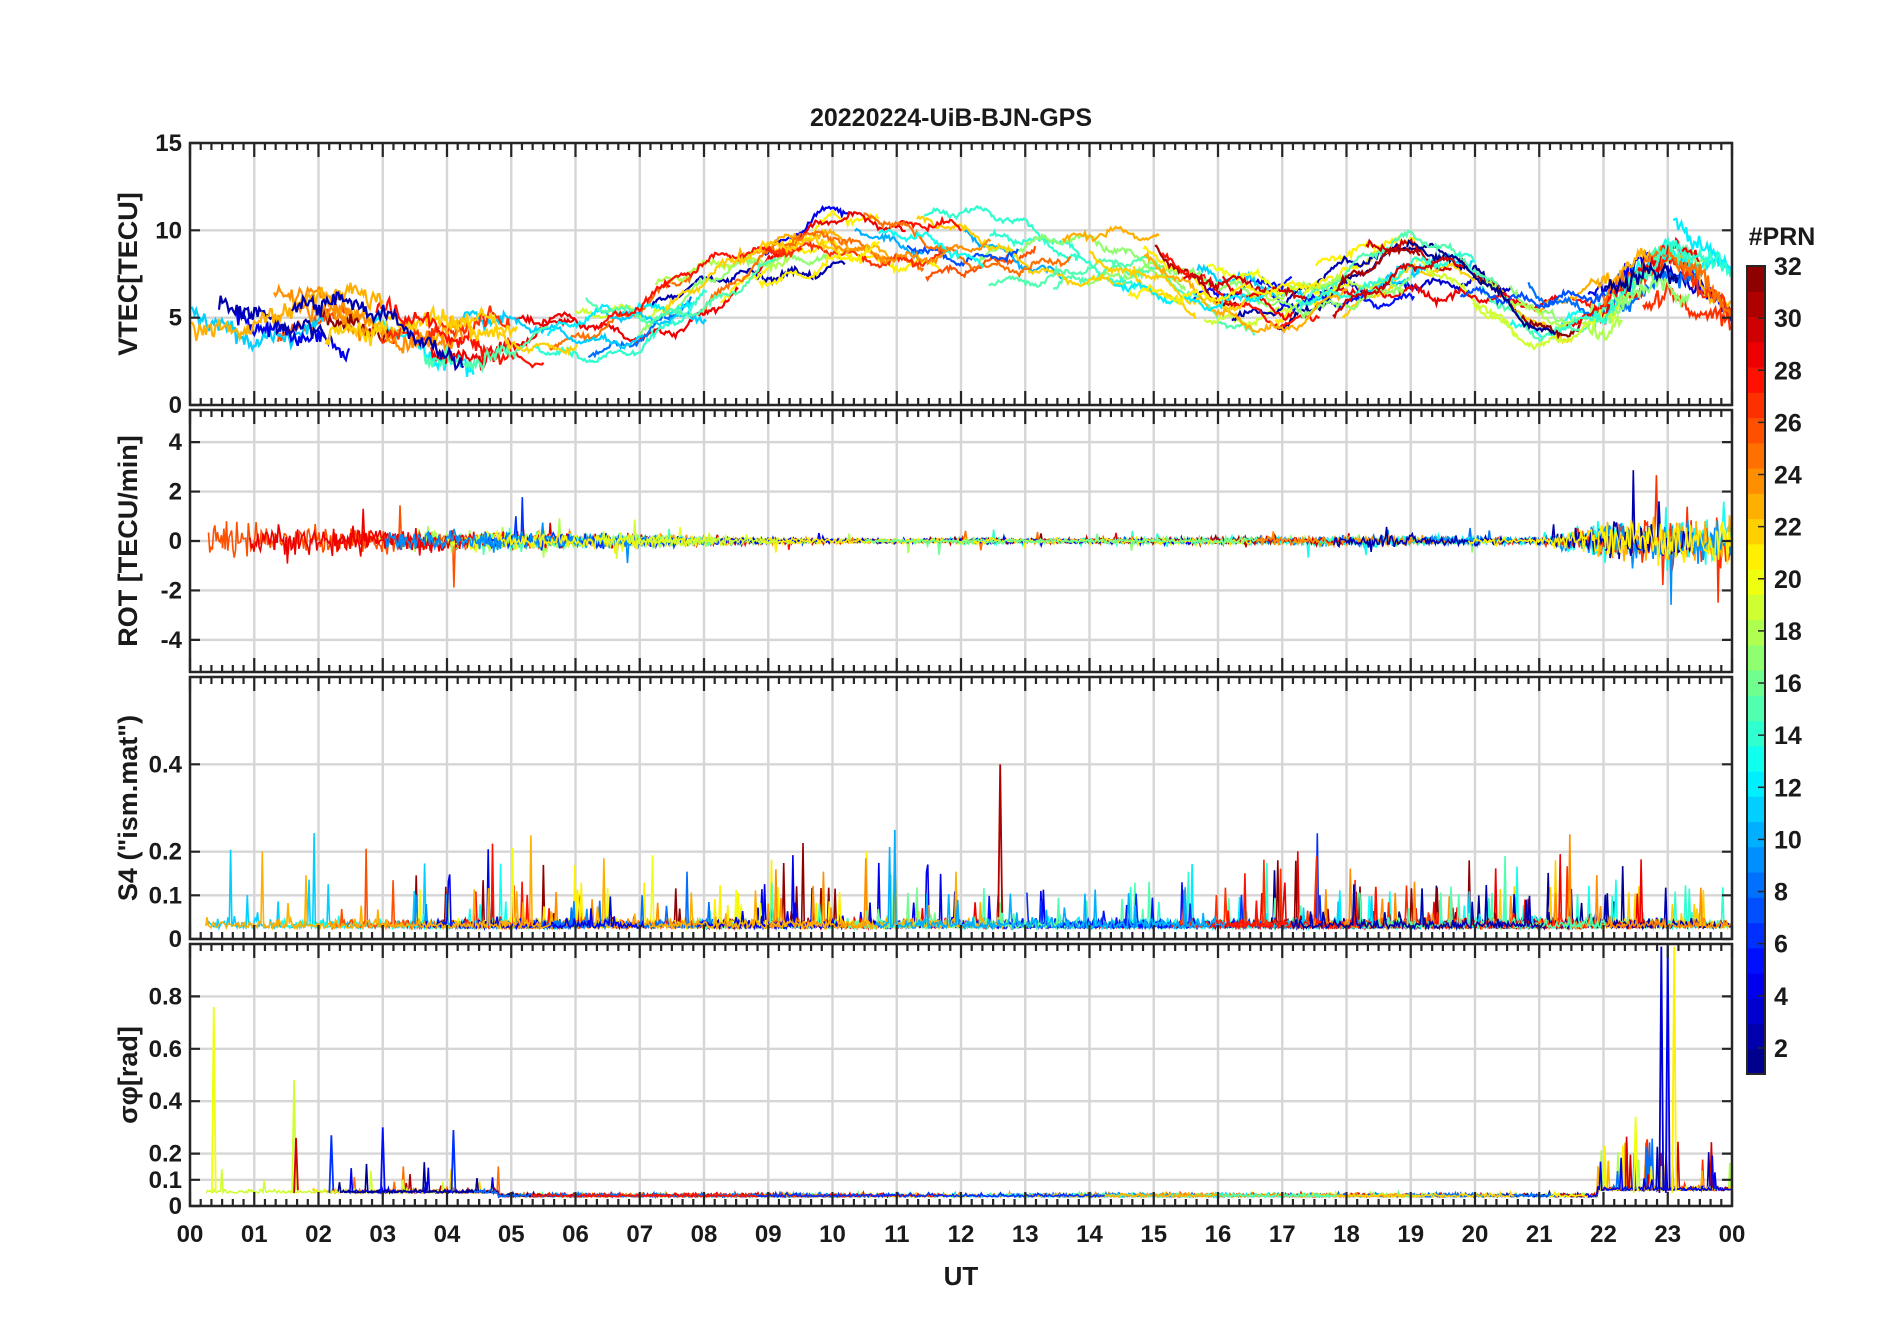 Image resolution: width=1902 pixels, height=1330 pixels. I want to click on panel-vtec-ylabel: VTEC[TECU], so click(128, 274).